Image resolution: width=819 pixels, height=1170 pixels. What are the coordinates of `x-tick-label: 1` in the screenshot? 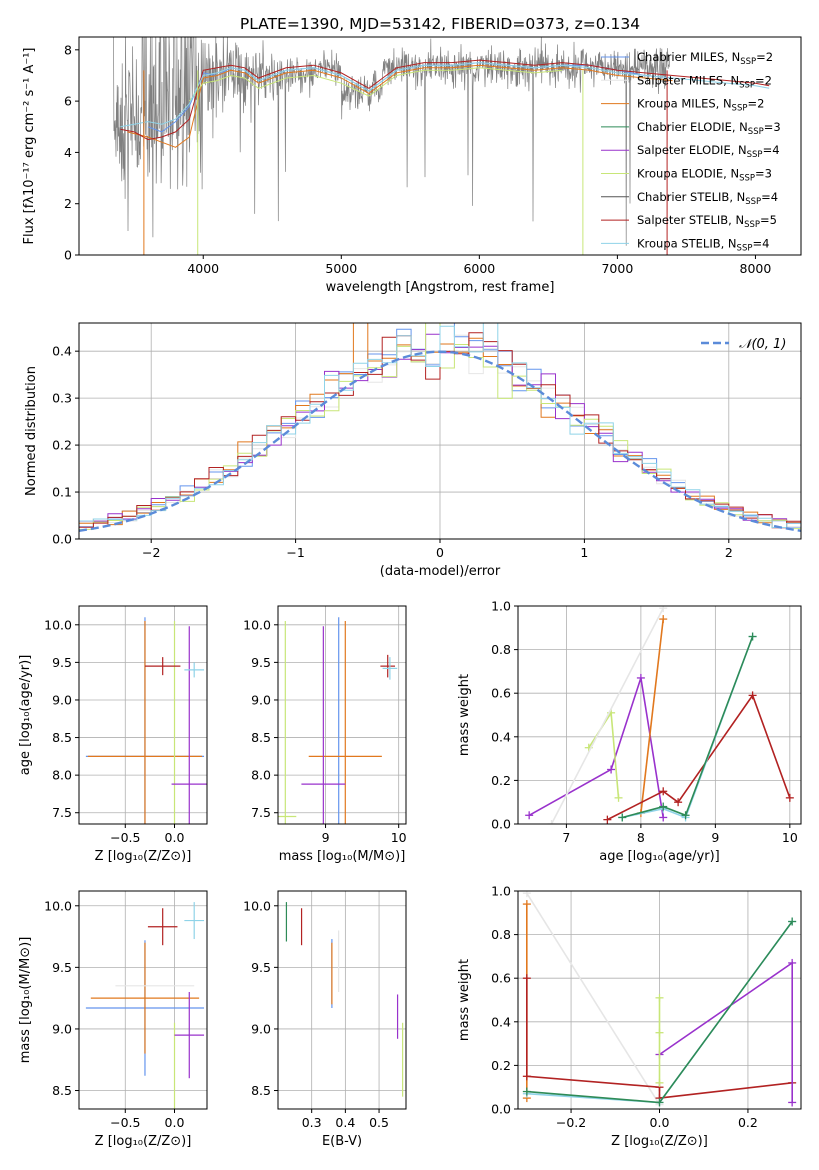 It's located at (584, 552).